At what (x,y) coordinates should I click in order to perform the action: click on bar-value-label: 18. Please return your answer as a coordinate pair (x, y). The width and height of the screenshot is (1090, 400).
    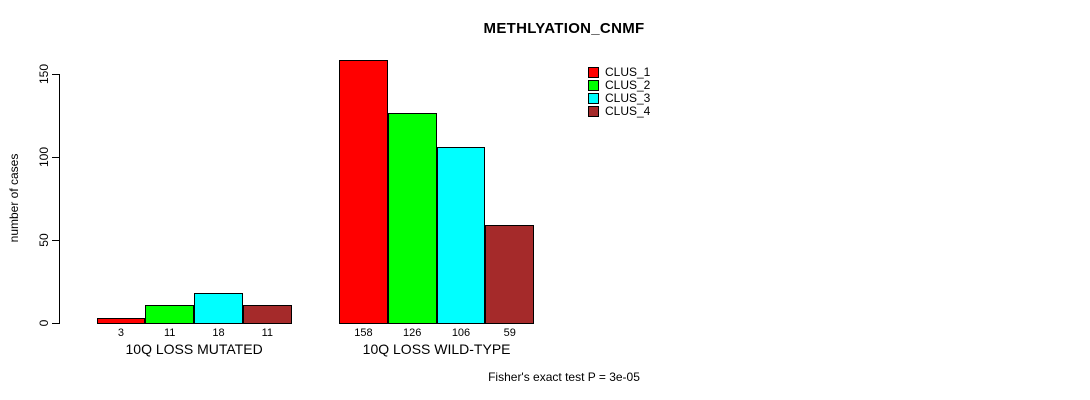
    Looking at the image, I should click on (218, 333).